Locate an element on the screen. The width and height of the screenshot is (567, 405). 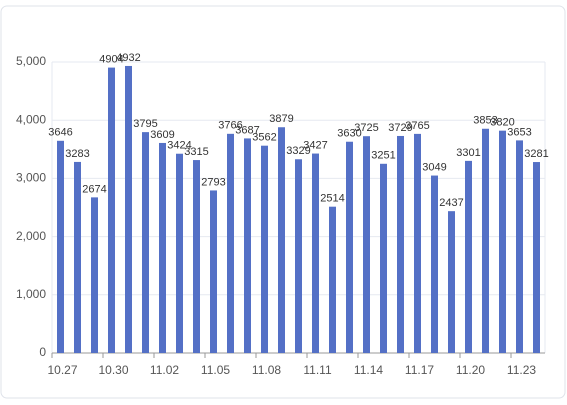
y-tick-label: 3,000 is located at coordinates (31, 178).